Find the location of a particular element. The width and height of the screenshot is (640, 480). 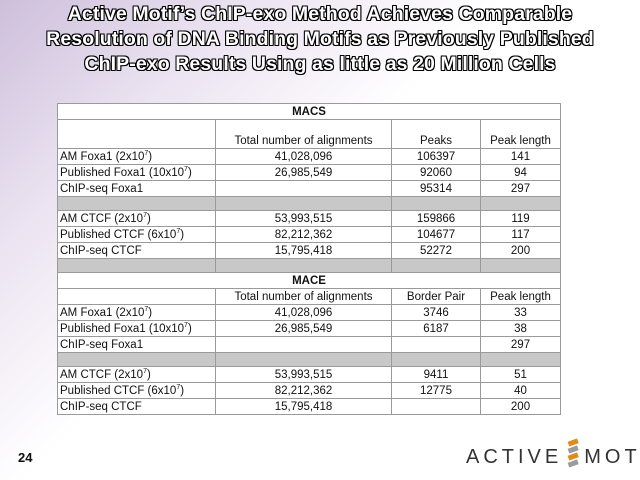

length-cell: 117 is located at coordinates (520, 234).